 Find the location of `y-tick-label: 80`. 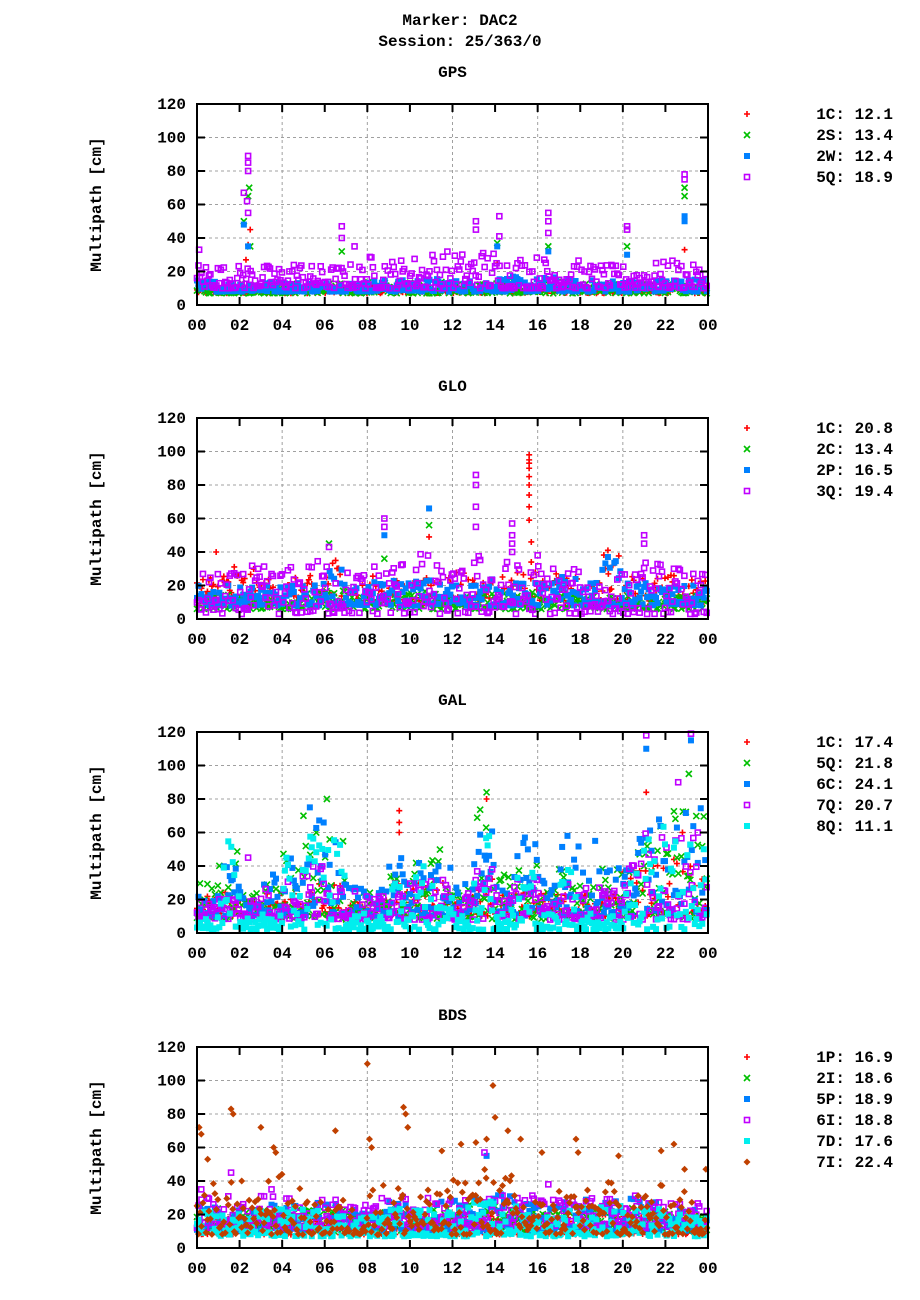

y-tick-label: 80 is located at coordinates (176, 172).